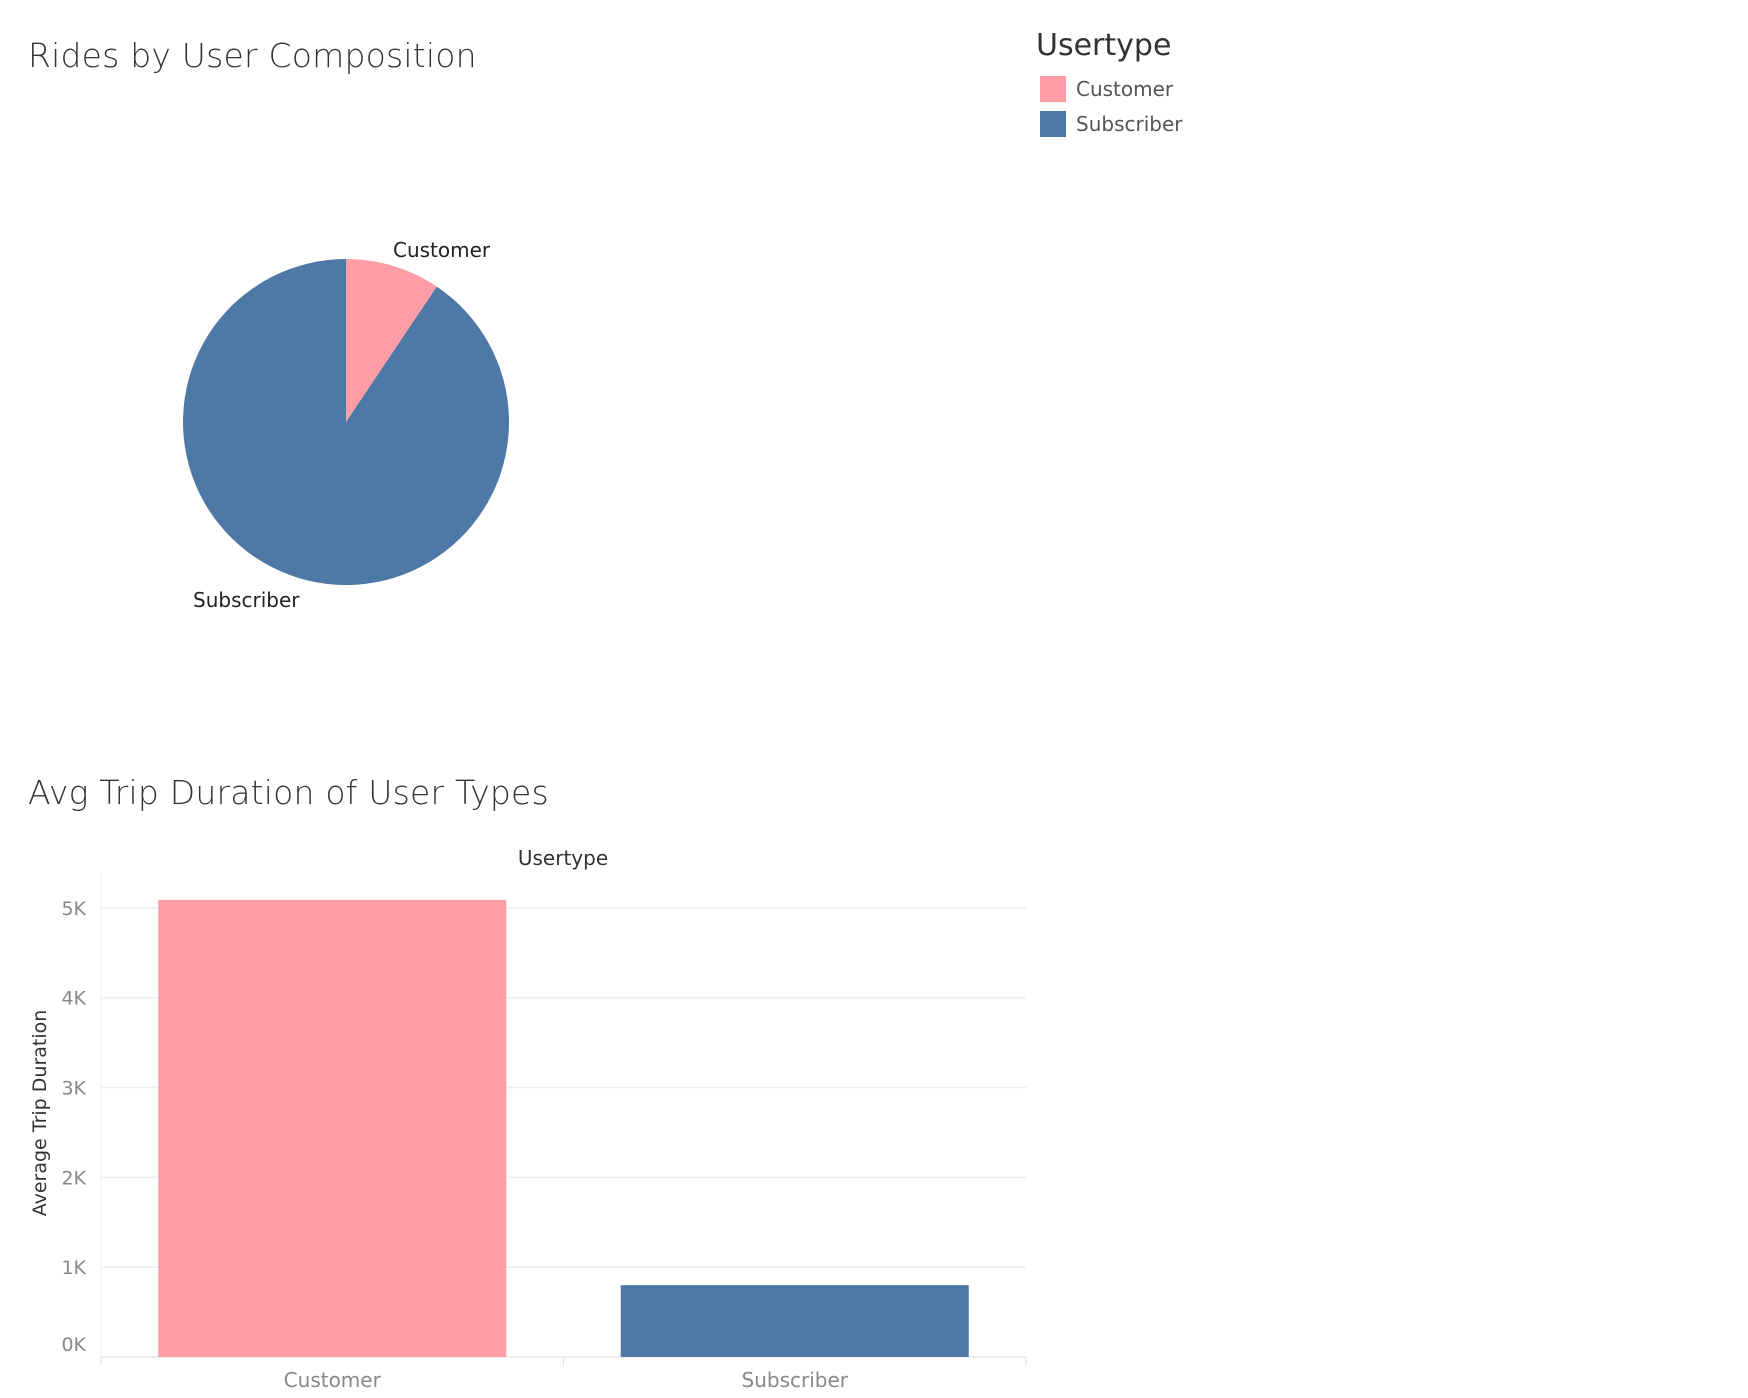 The height and width of the screenshot is (1398, 1748). What do you see at coordinates (442, 250) in the screenshot?
I see `pie-label-customer: Customer` at bounding box center [442, 250].